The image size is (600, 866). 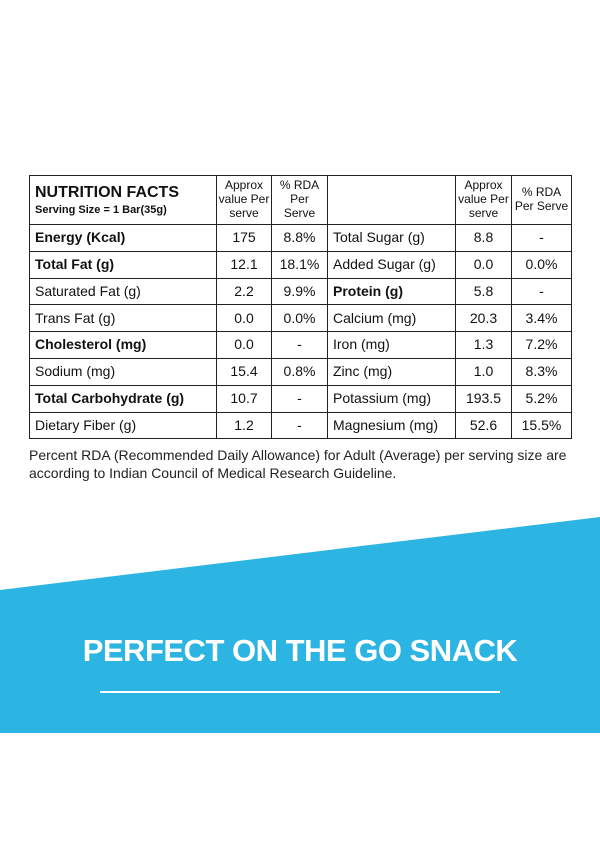 I want to click on serving-size: Serving Size = 1 Bar(35g), so click(x=101, y=209).